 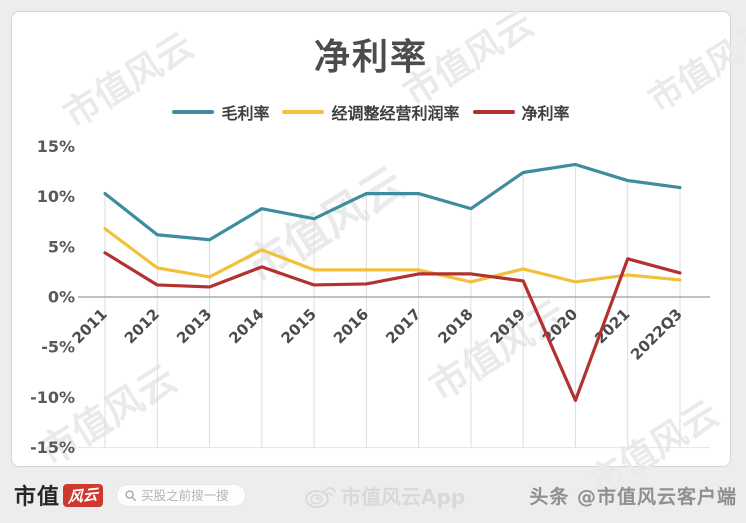 I want to click on gross-margin-line-swatch, so click(x=193, y=112).